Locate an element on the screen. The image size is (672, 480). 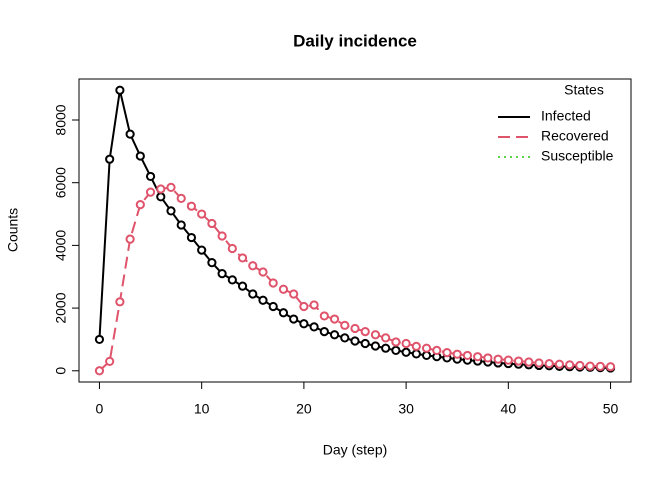
y-tick-label: 0 is located at coordinates (61, 371).